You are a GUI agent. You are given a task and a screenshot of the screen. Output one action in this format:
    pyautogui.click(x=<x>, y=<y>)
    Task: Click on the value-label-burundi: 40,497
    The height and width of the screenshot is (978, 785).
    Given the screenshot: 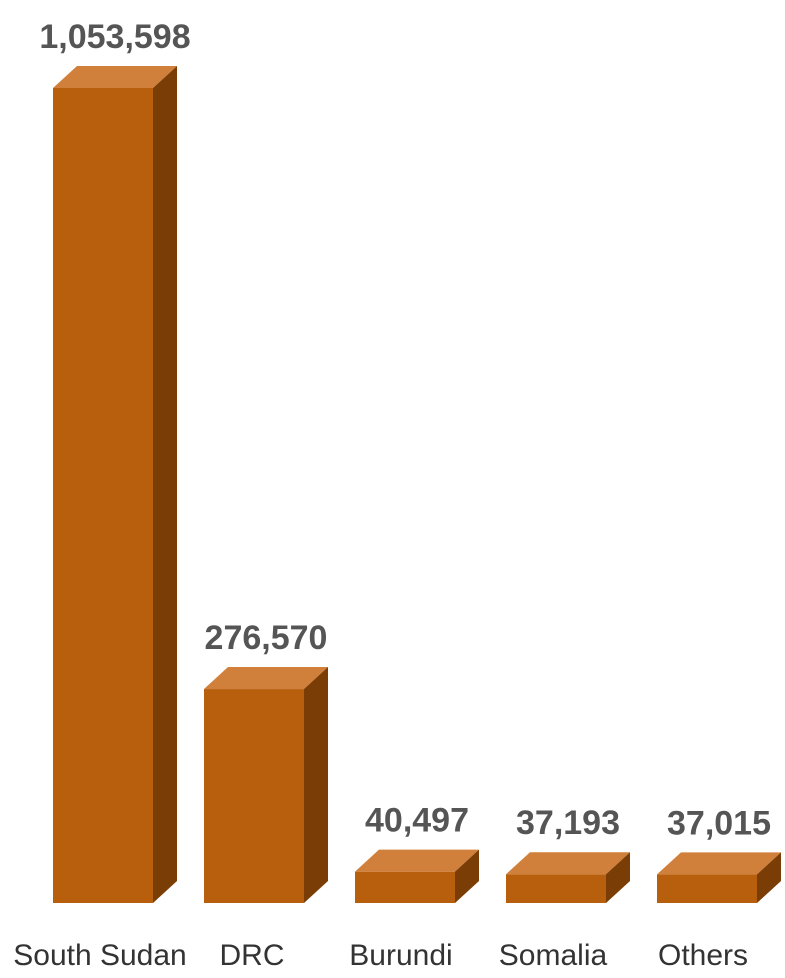 What is the action you would take?
    pyautogui.click(x=417, y=821)
    